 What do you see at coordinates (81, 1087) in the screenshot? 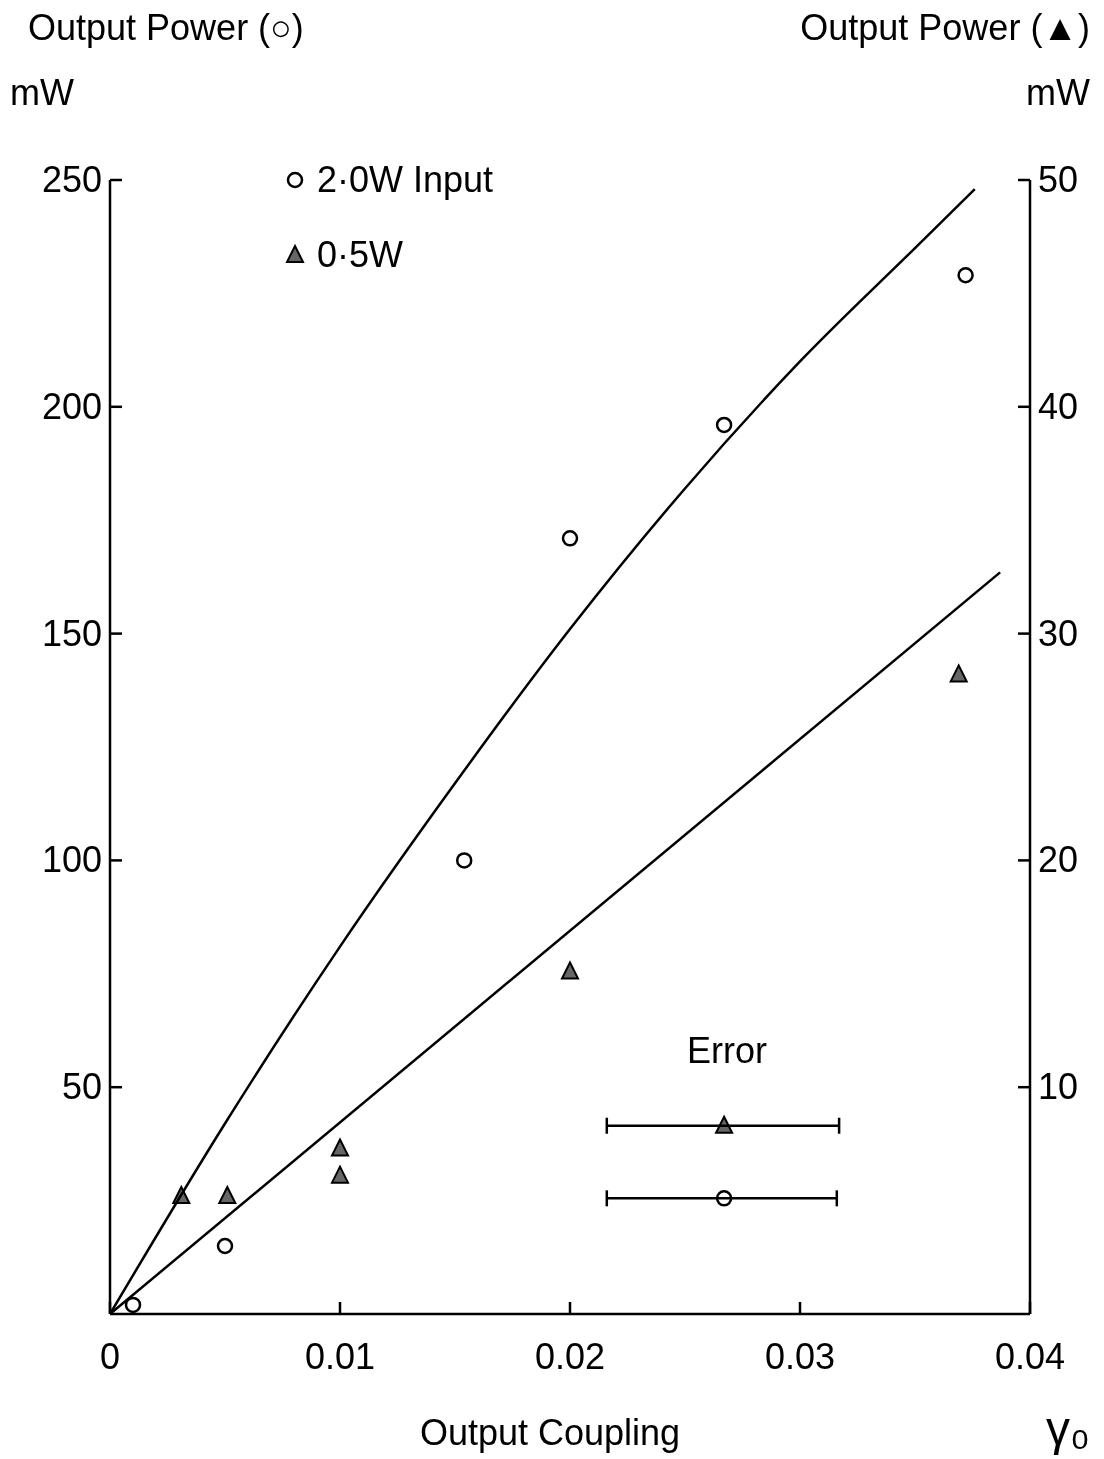
I see `y-tick-label: 50` at bounding box center [81, 1087].